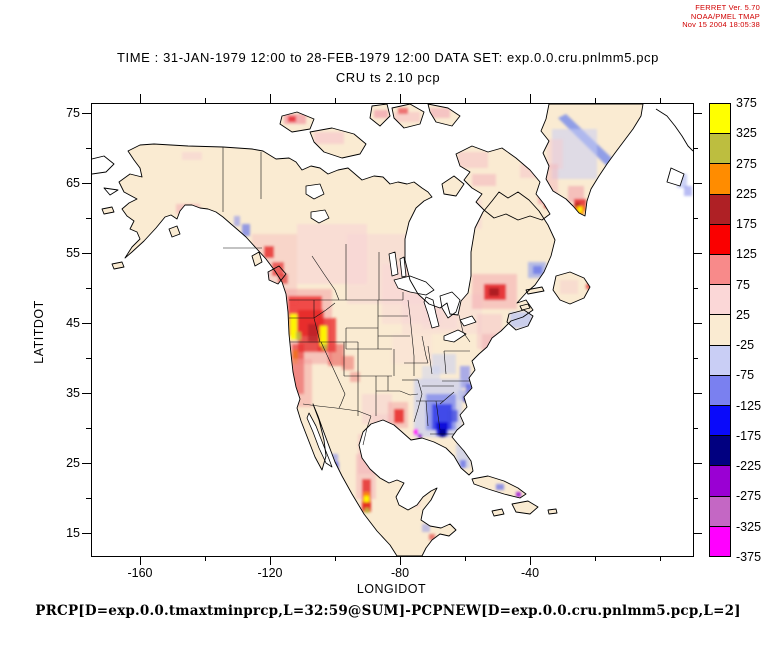  Describe the element at coordinates (414, 285) in the screenshot. I see `lake-superior` at that location.